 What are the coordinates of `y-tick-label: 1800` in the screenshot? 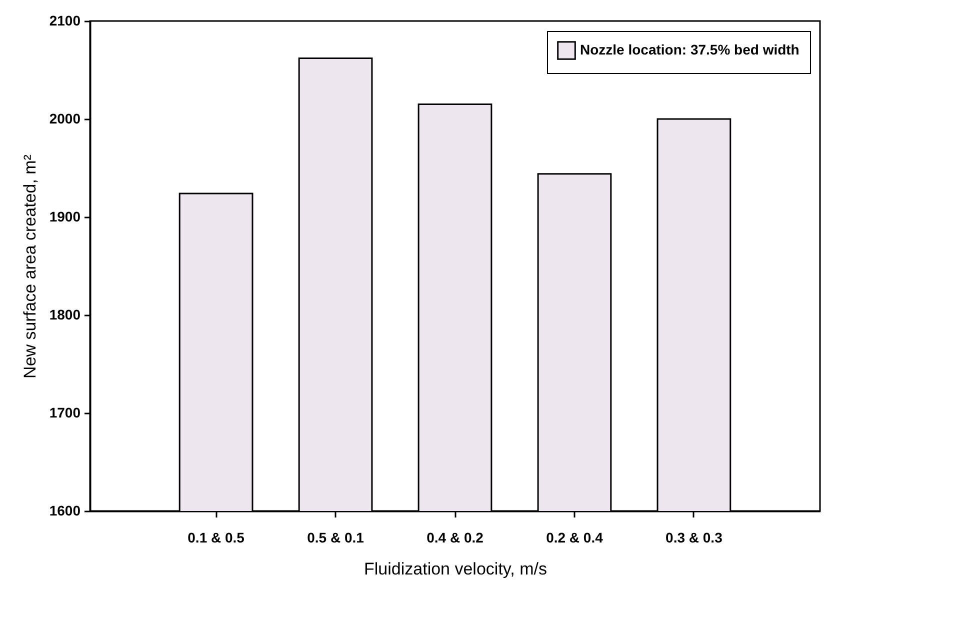 It's located at (65, 314).